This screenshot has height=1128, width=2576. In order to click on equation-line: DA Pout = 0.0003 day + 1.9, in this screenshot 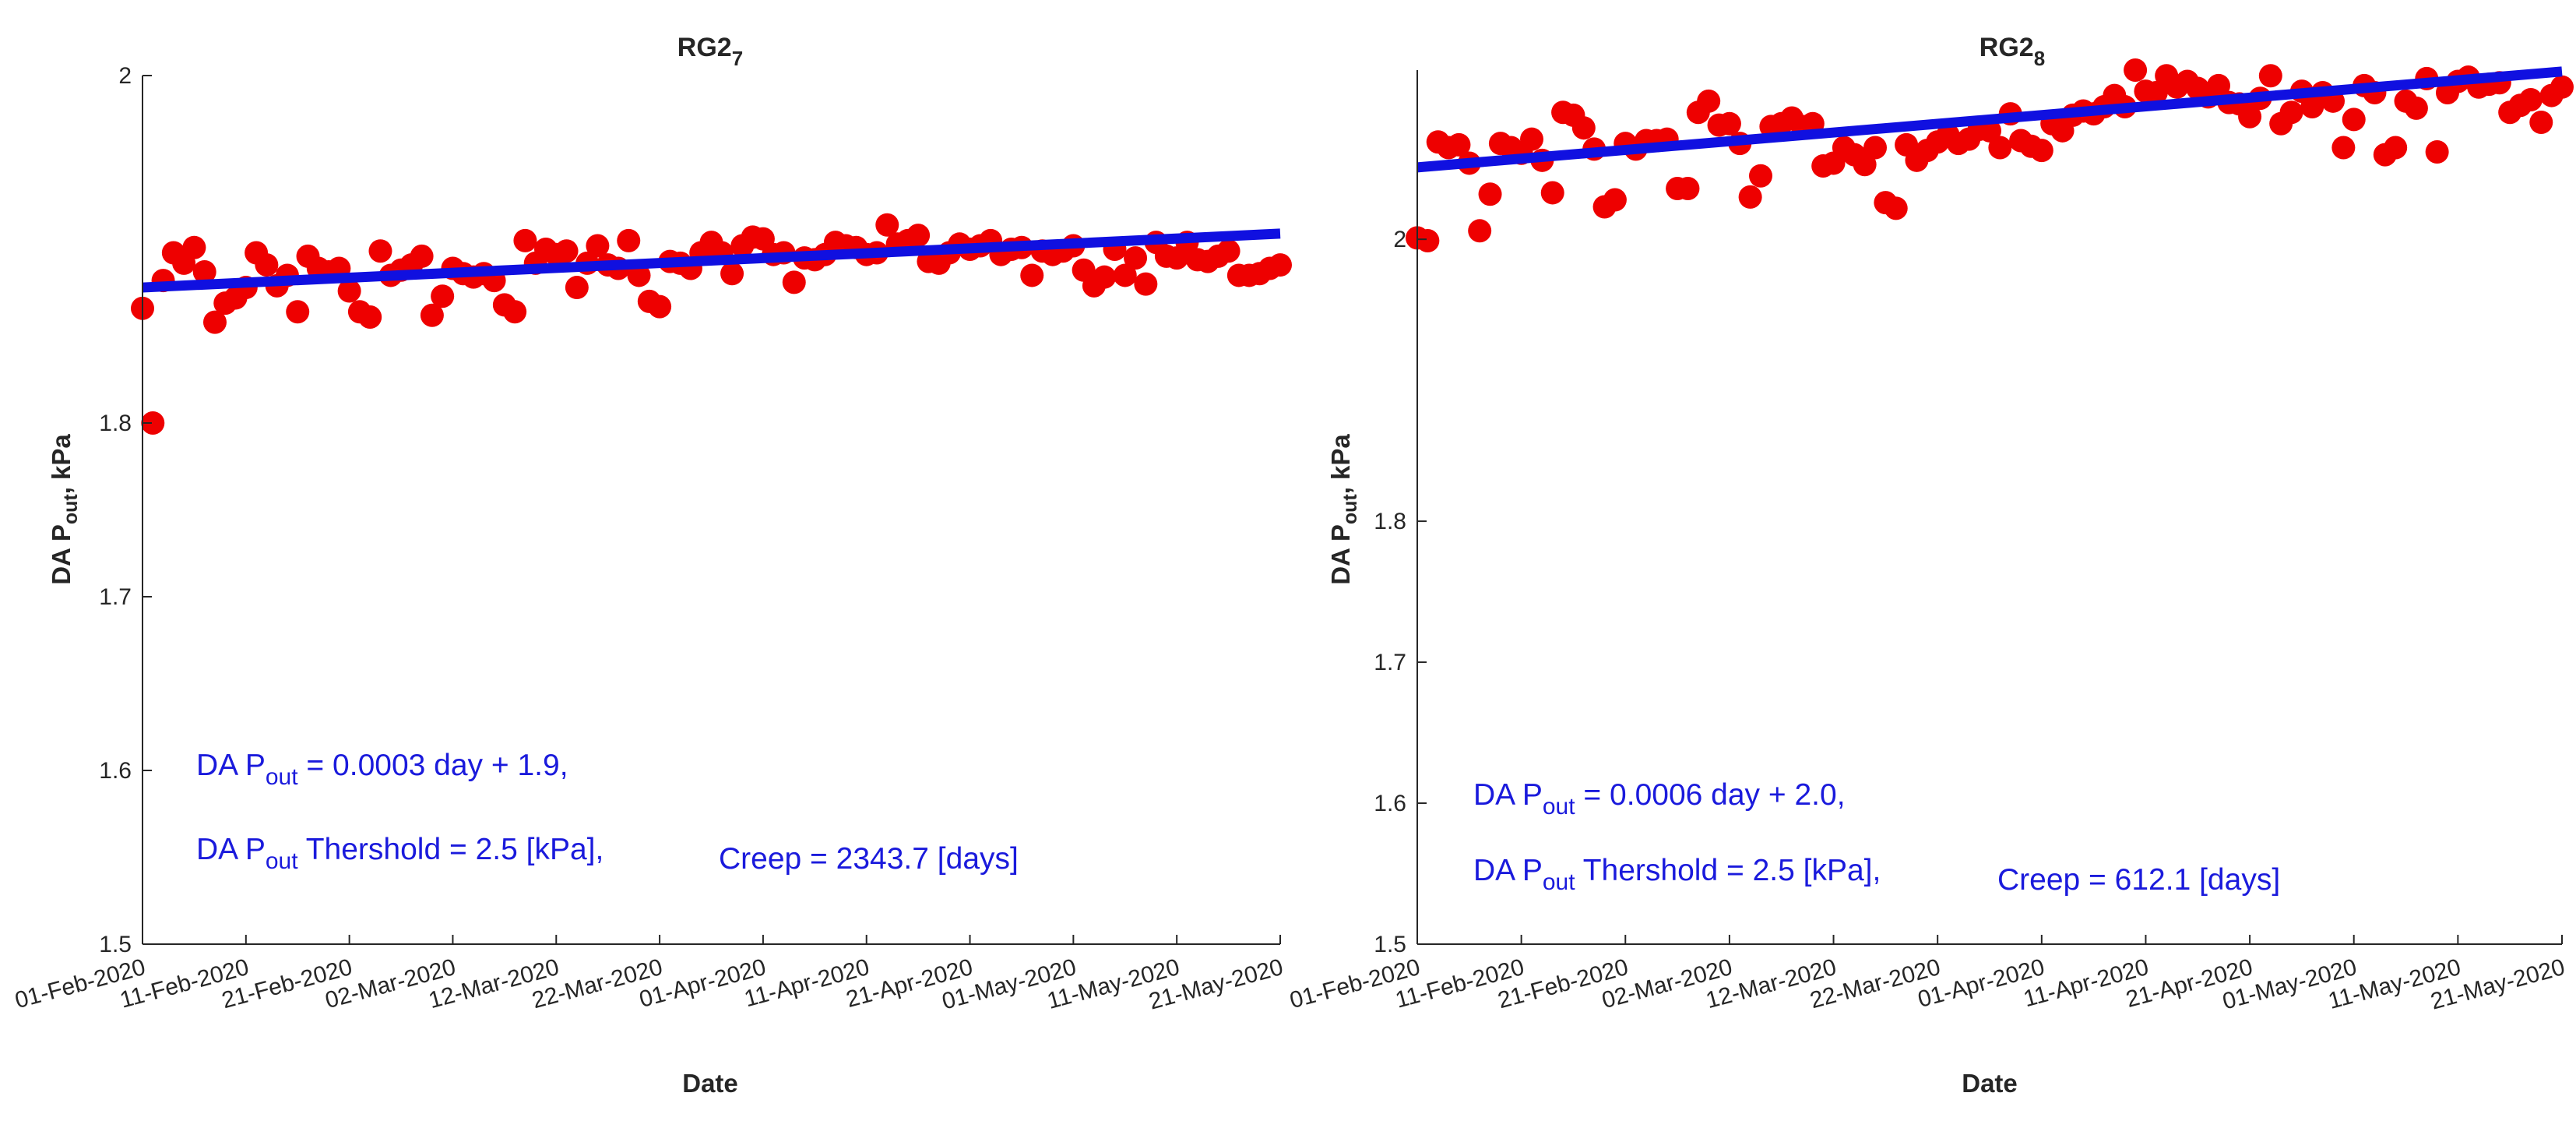, I will do `click(382, 769)`.